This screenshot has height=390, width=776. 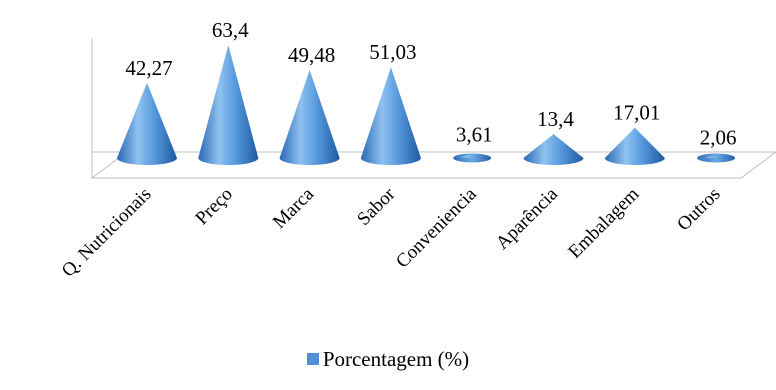 I want to click on category-label: Embalagem, so click(x=603, y=223).